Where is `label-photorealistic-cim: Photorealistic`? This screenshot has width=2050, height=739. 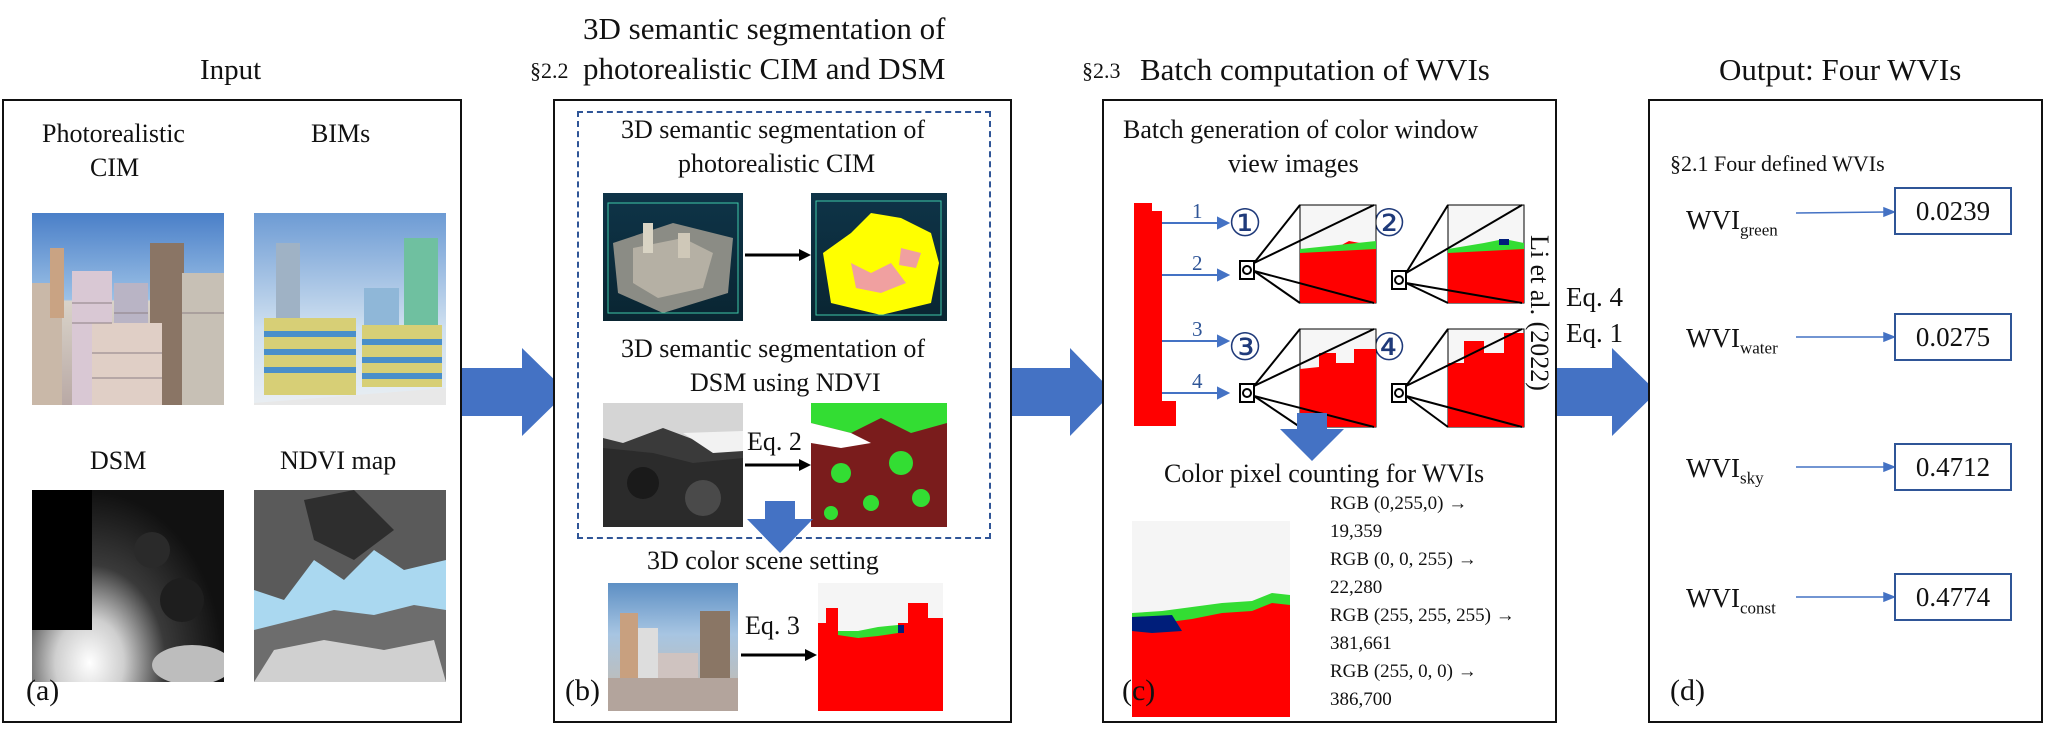
label-photorealistic-cim: Photorealistic is located at coordinates (113, 133).